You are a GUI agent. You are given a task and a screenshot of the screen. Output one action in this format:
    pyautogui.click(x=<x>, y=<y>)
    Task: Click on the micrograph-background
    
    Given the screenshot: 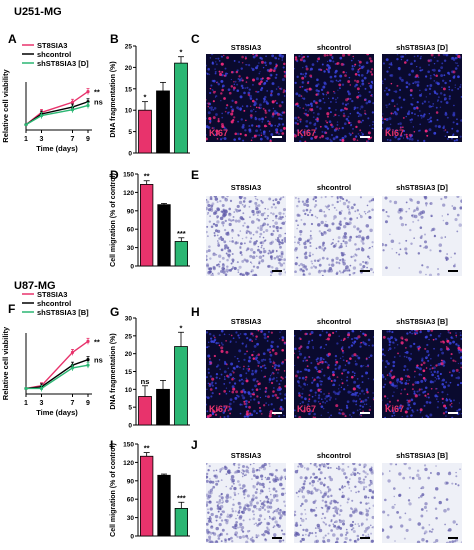 What is the action you would take?
    pyautogui.click(x=422, y=374)
    